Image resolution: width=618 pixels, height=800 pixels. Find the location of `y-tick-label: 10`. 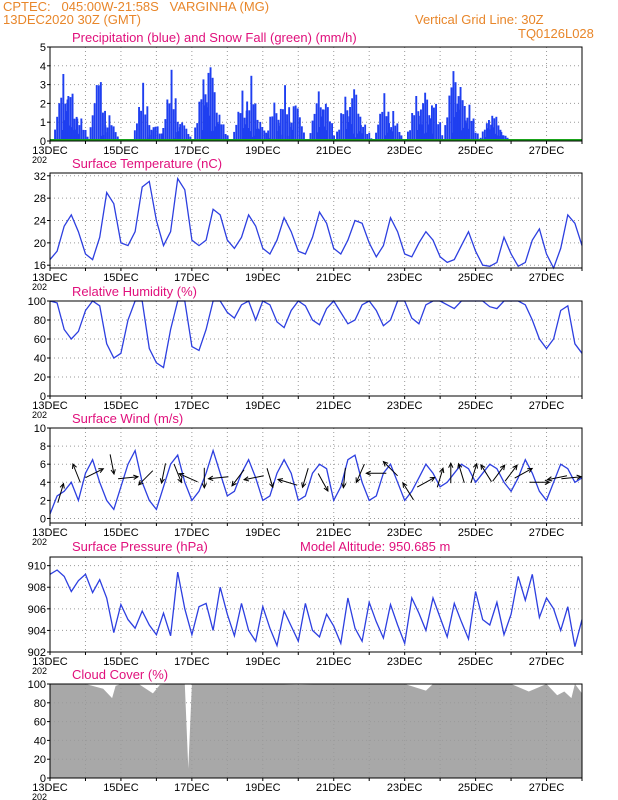

y-tick-label: 10 is located at coordinates (40, 429).